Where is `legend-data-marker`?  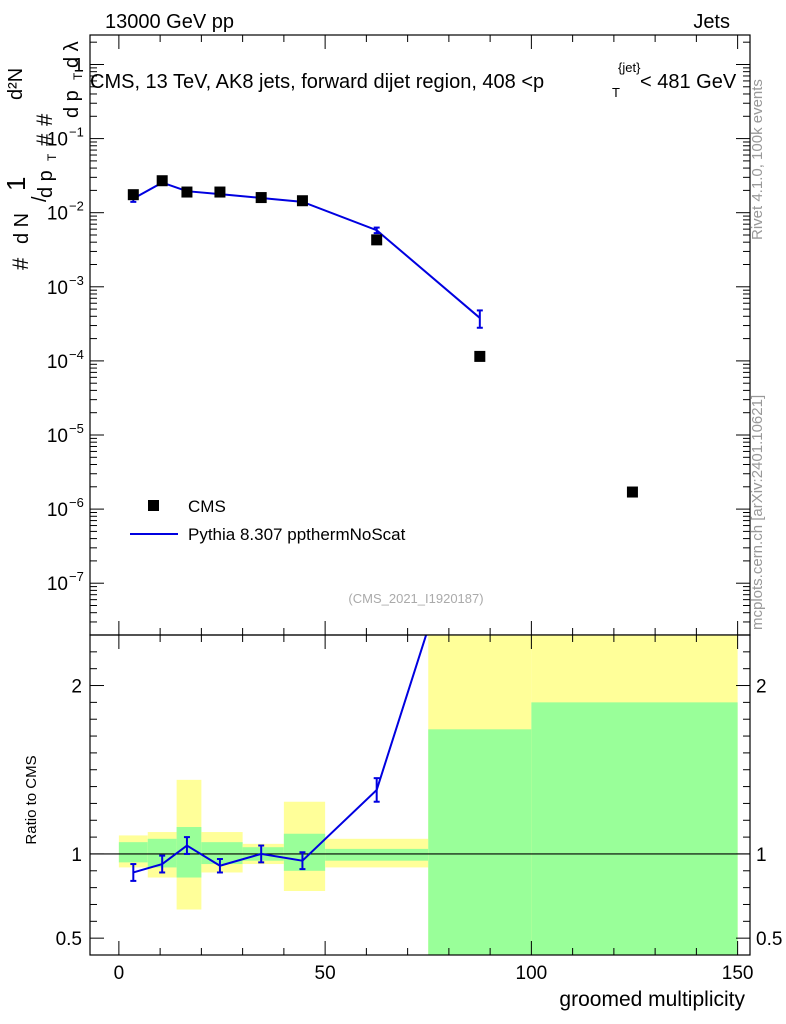
legend-data-marker is located at coordinates (153, 505).